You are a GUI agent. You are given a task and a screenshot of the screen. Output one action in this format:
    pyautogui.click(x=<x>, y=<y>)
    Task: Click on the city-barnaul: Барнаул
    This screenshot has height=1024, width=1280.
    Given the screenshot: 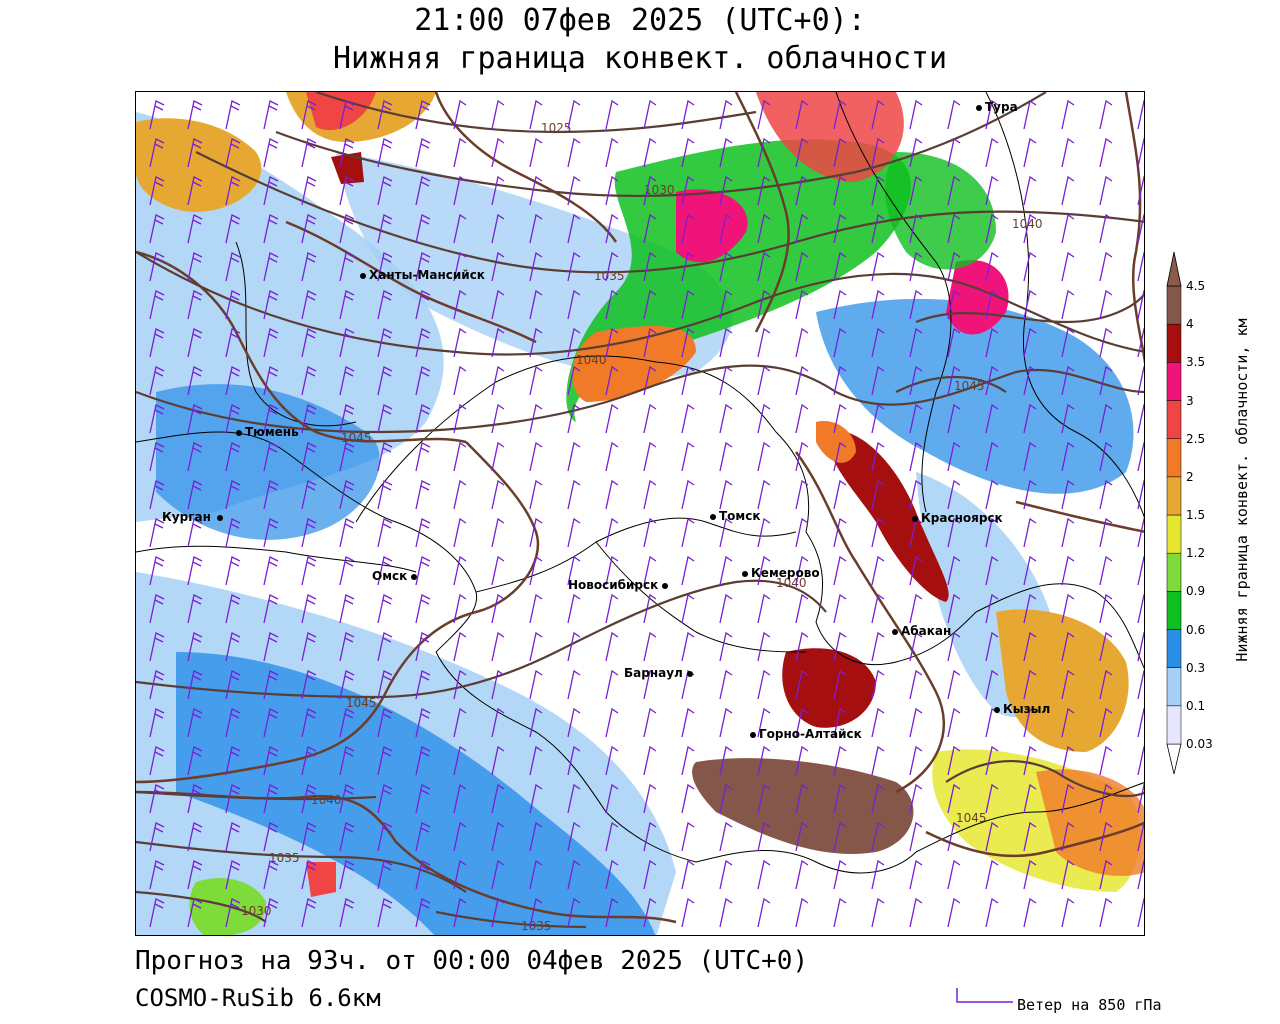 What is the action you would take?
    pyautogui.click(x=660, y=673)
    